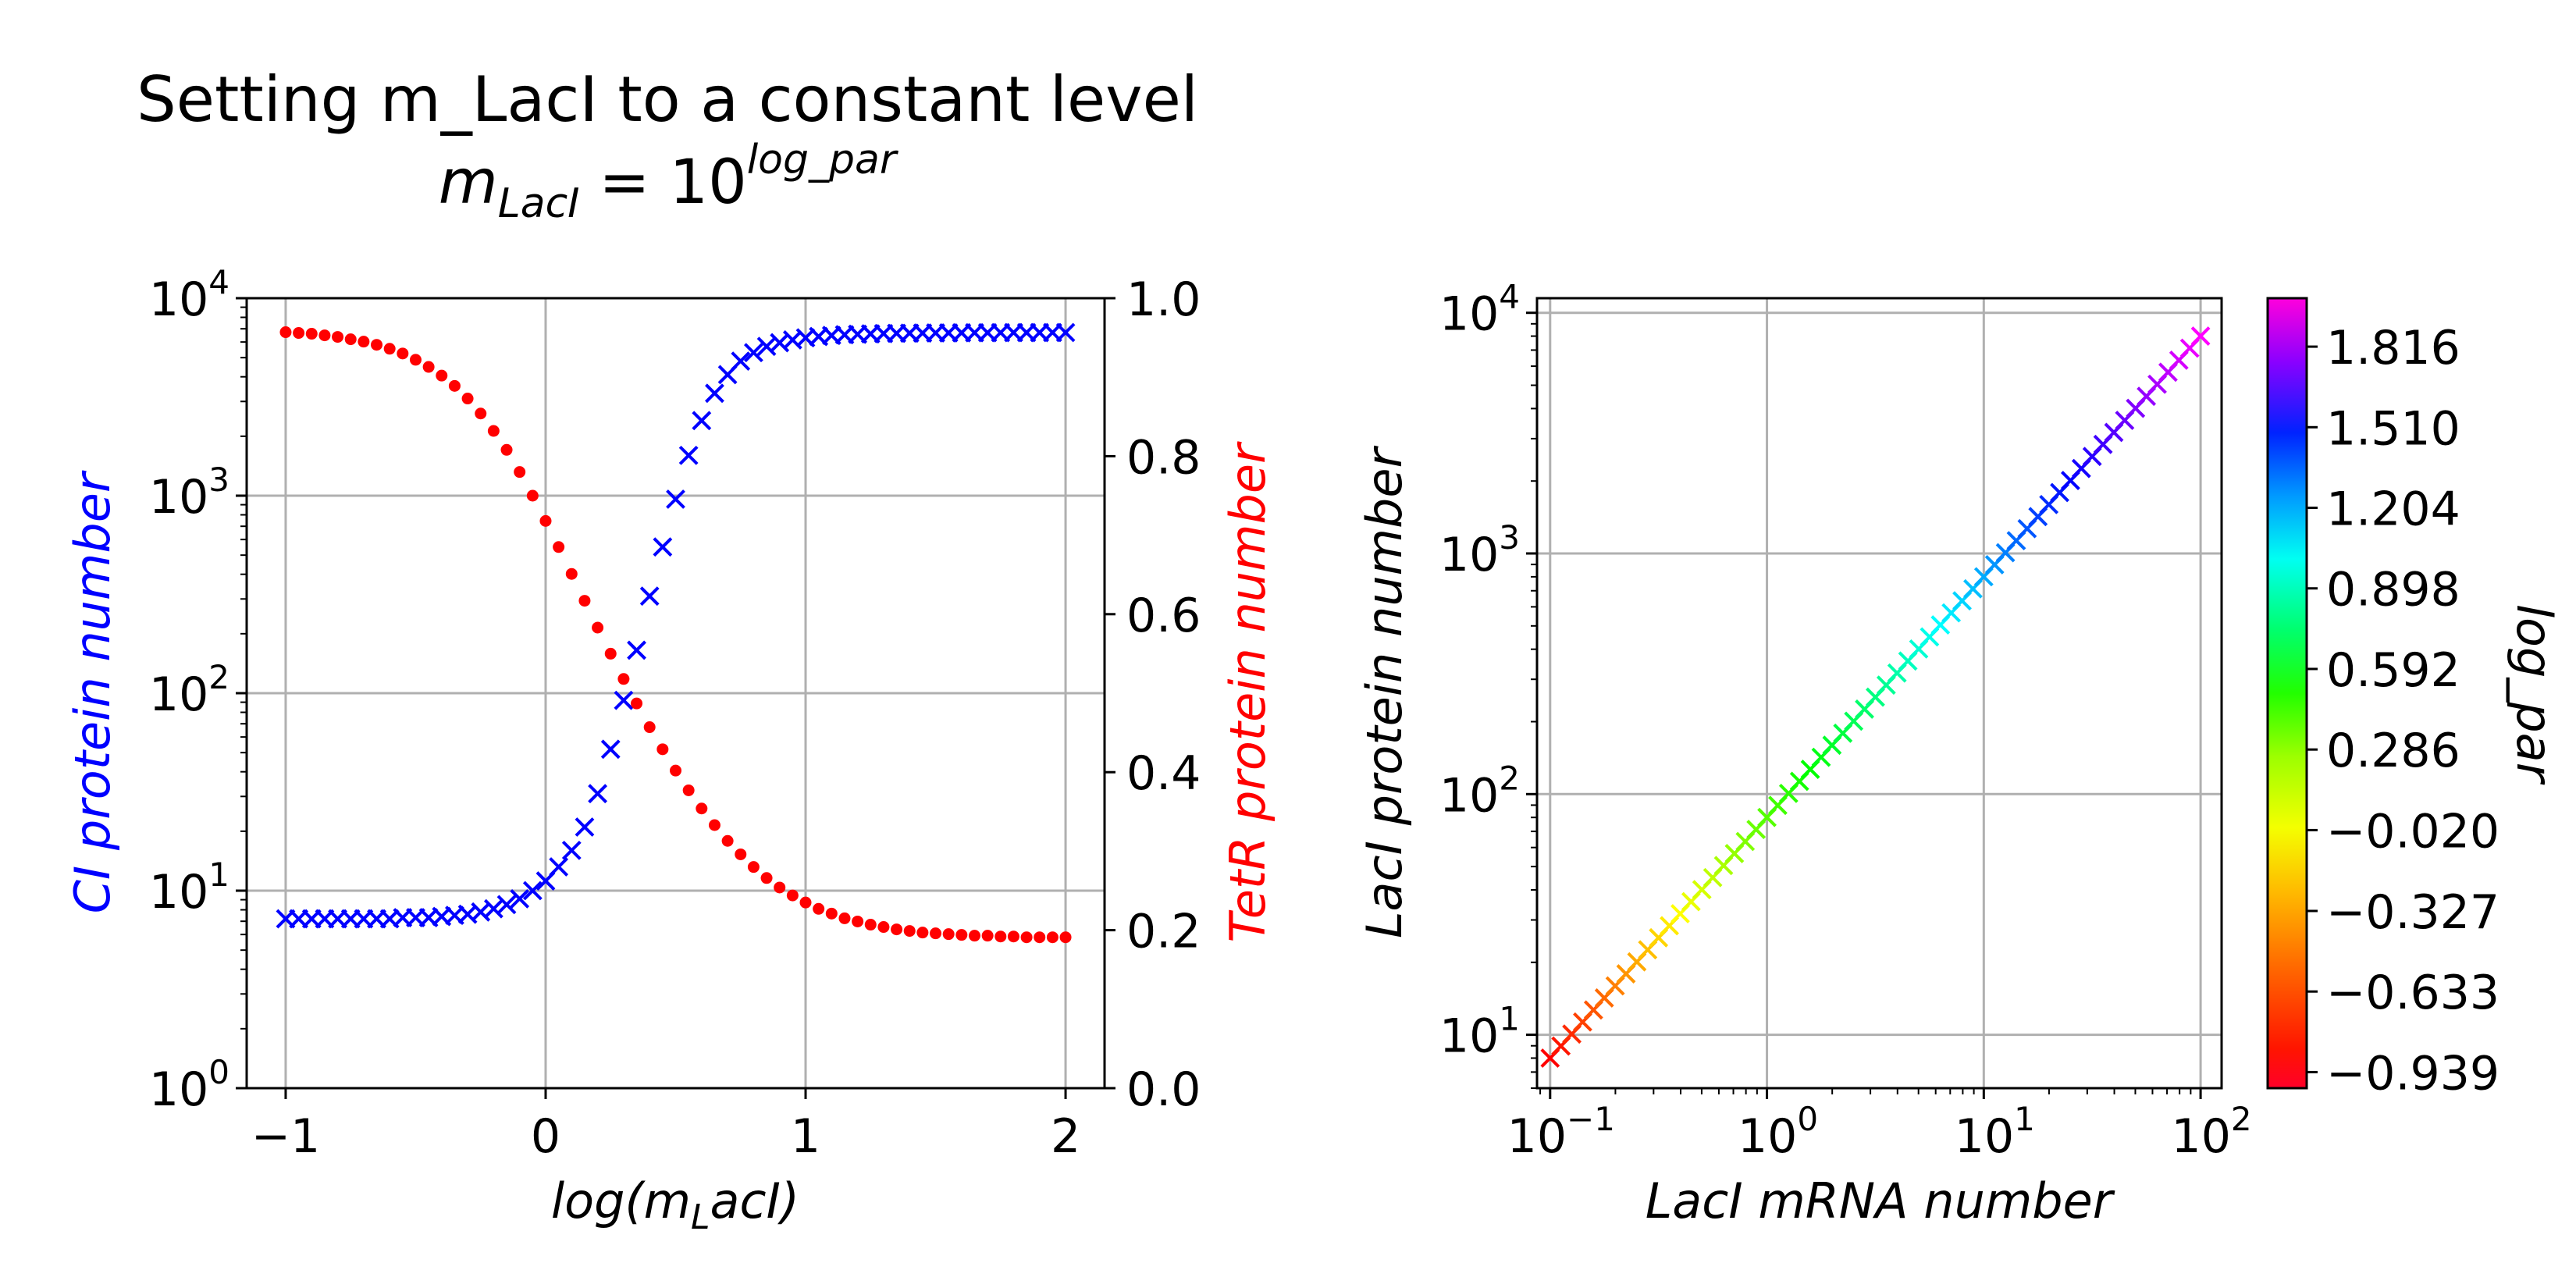 This screenshot has width=2576, height=1288. I want to click on left-ytick-label-3: 10³, so click(189, 493).